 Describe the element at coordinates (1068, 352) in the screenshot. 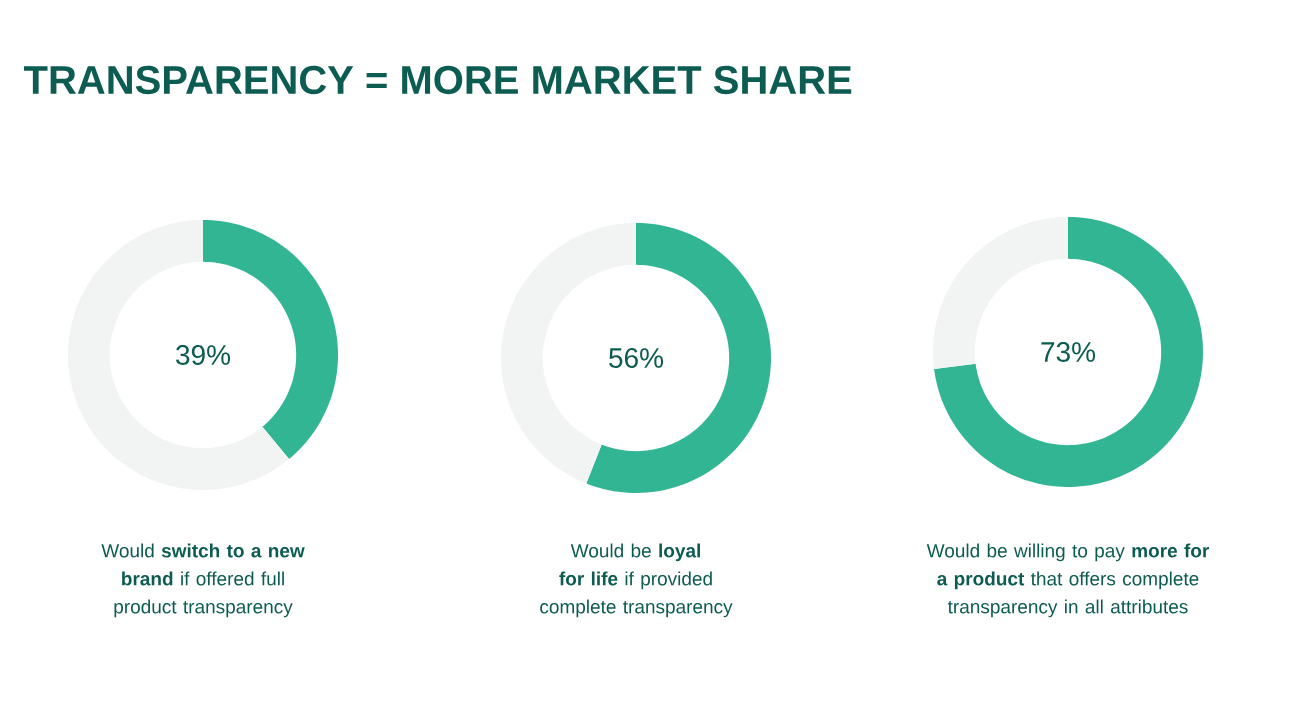

I see `data-label: 73%` at that location.